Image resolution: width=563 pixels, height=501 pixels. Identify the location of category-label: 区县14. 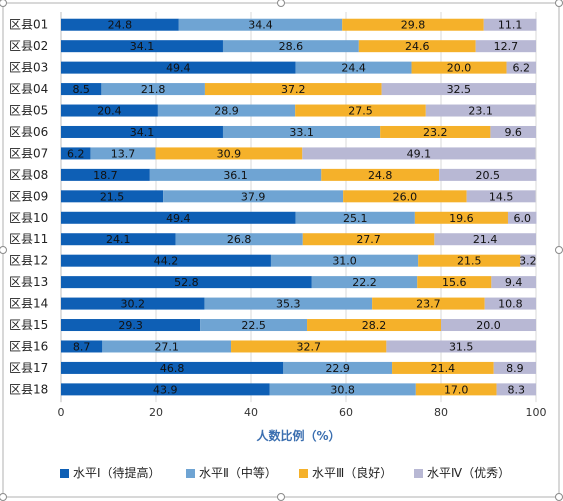
(28, 304).